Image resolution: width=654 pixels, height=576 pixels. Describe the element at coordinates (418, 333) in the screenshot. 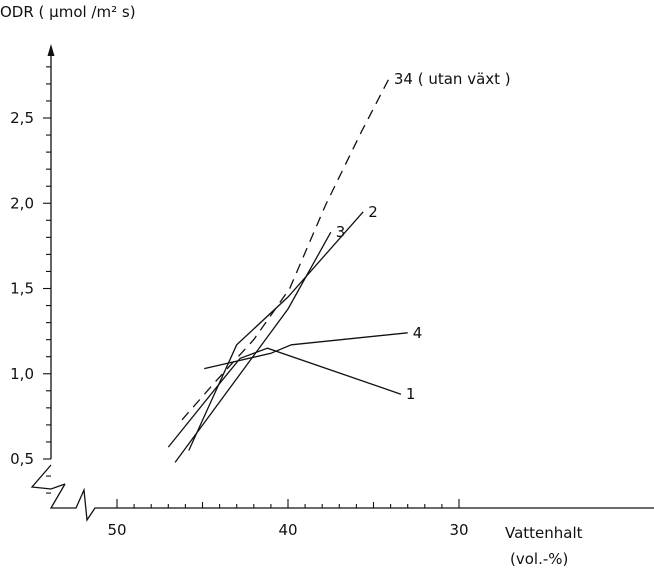

I see `series-label: 4` at that location.